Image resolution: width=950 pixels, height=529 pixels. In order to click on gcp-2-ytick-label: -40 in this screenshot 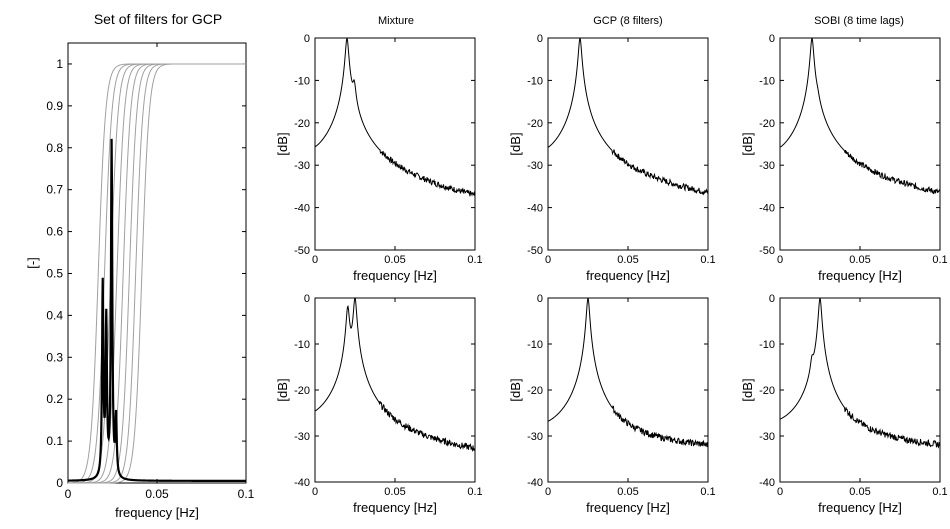, I will do `click(535, 483)`.